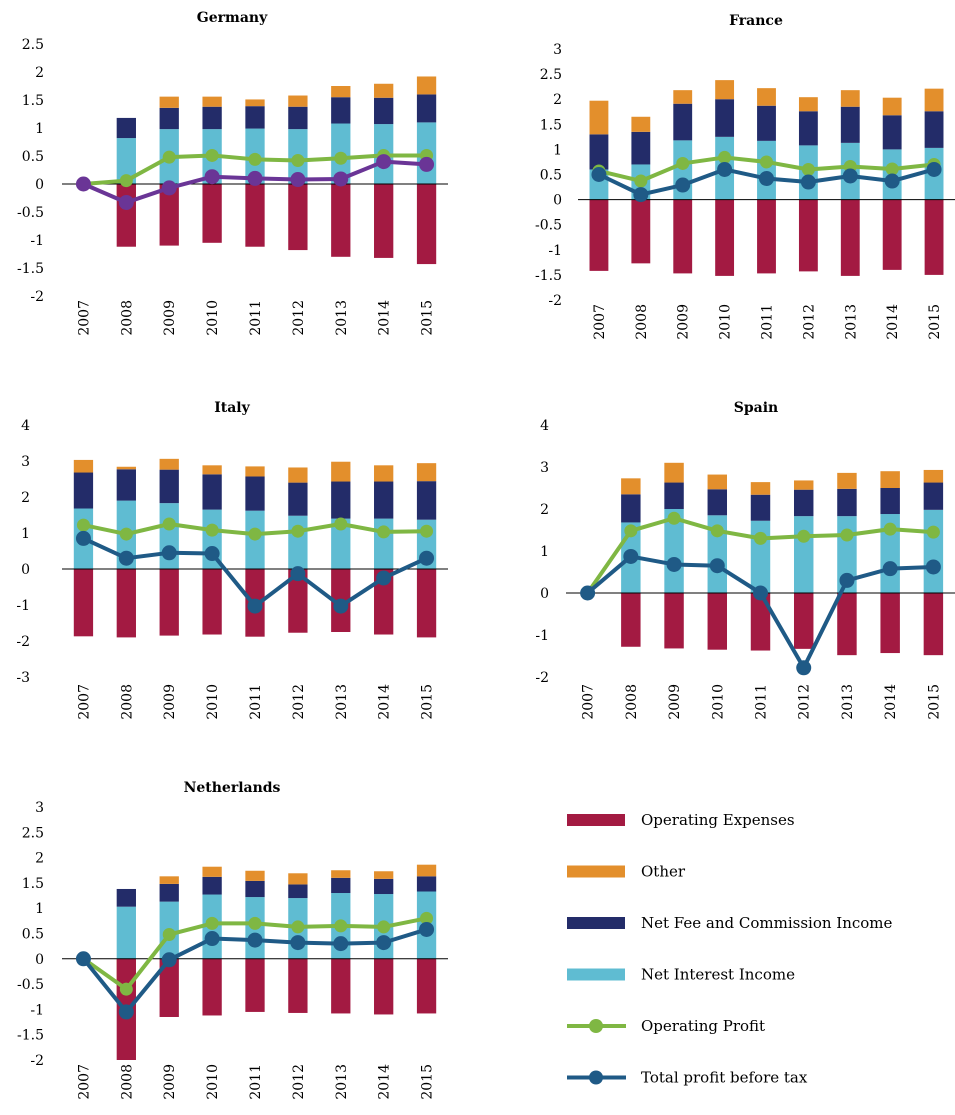  What do you see at coordinates (542, 636) in the screenshot?
I see `y-tick-label: -1` at bounding box center [542, 636].